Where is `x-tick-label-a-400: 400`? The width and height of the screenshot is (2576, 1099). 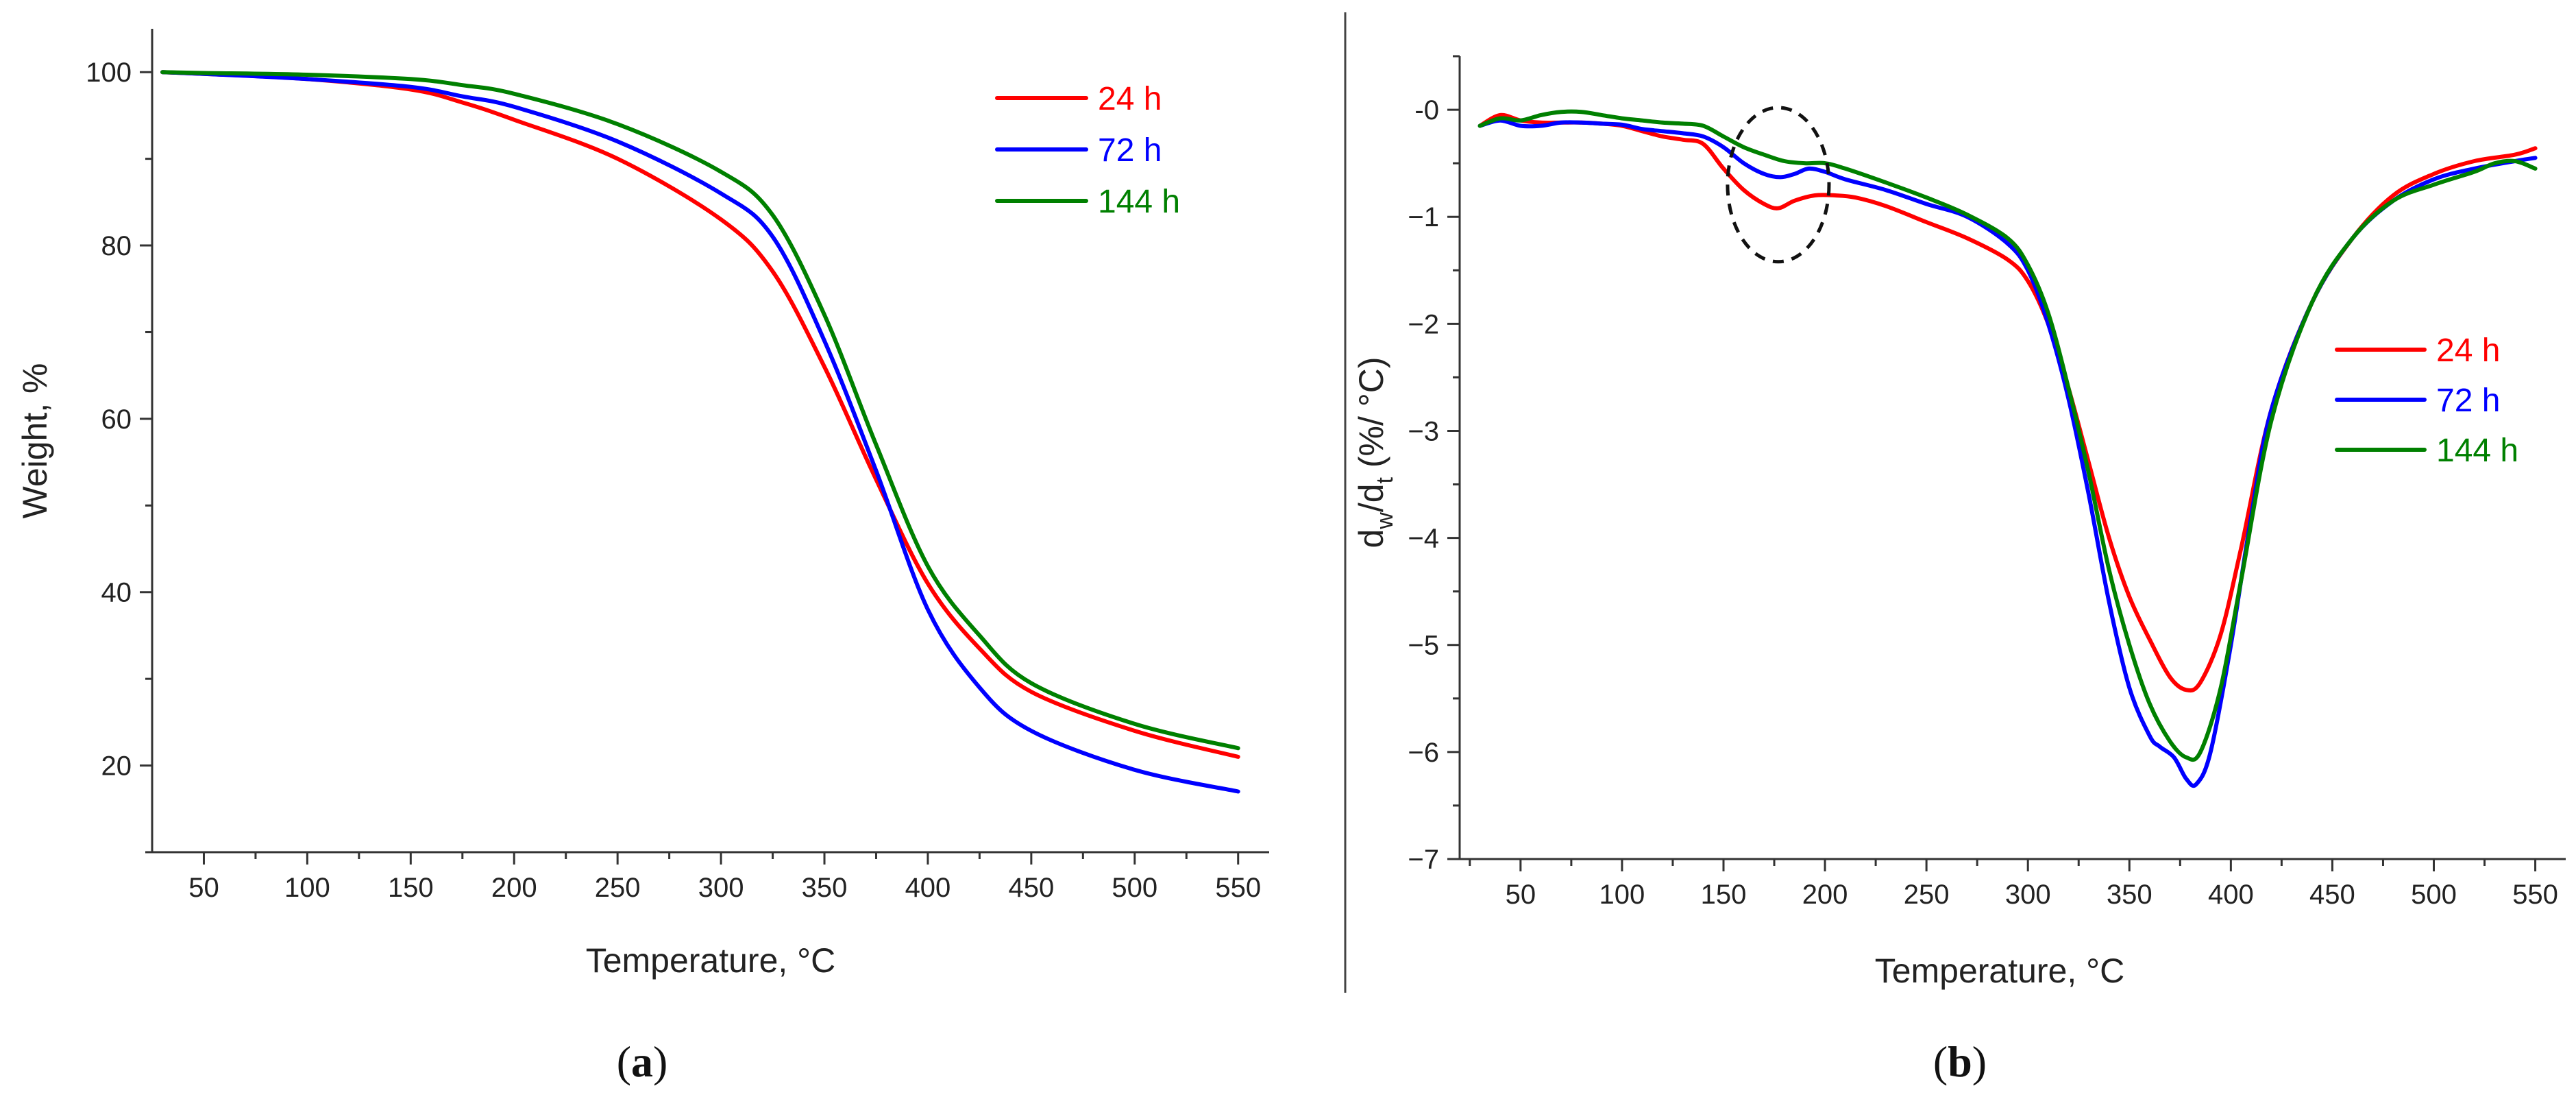
x-tick-label-a-400: 400 is located at coordinates (928, 888).